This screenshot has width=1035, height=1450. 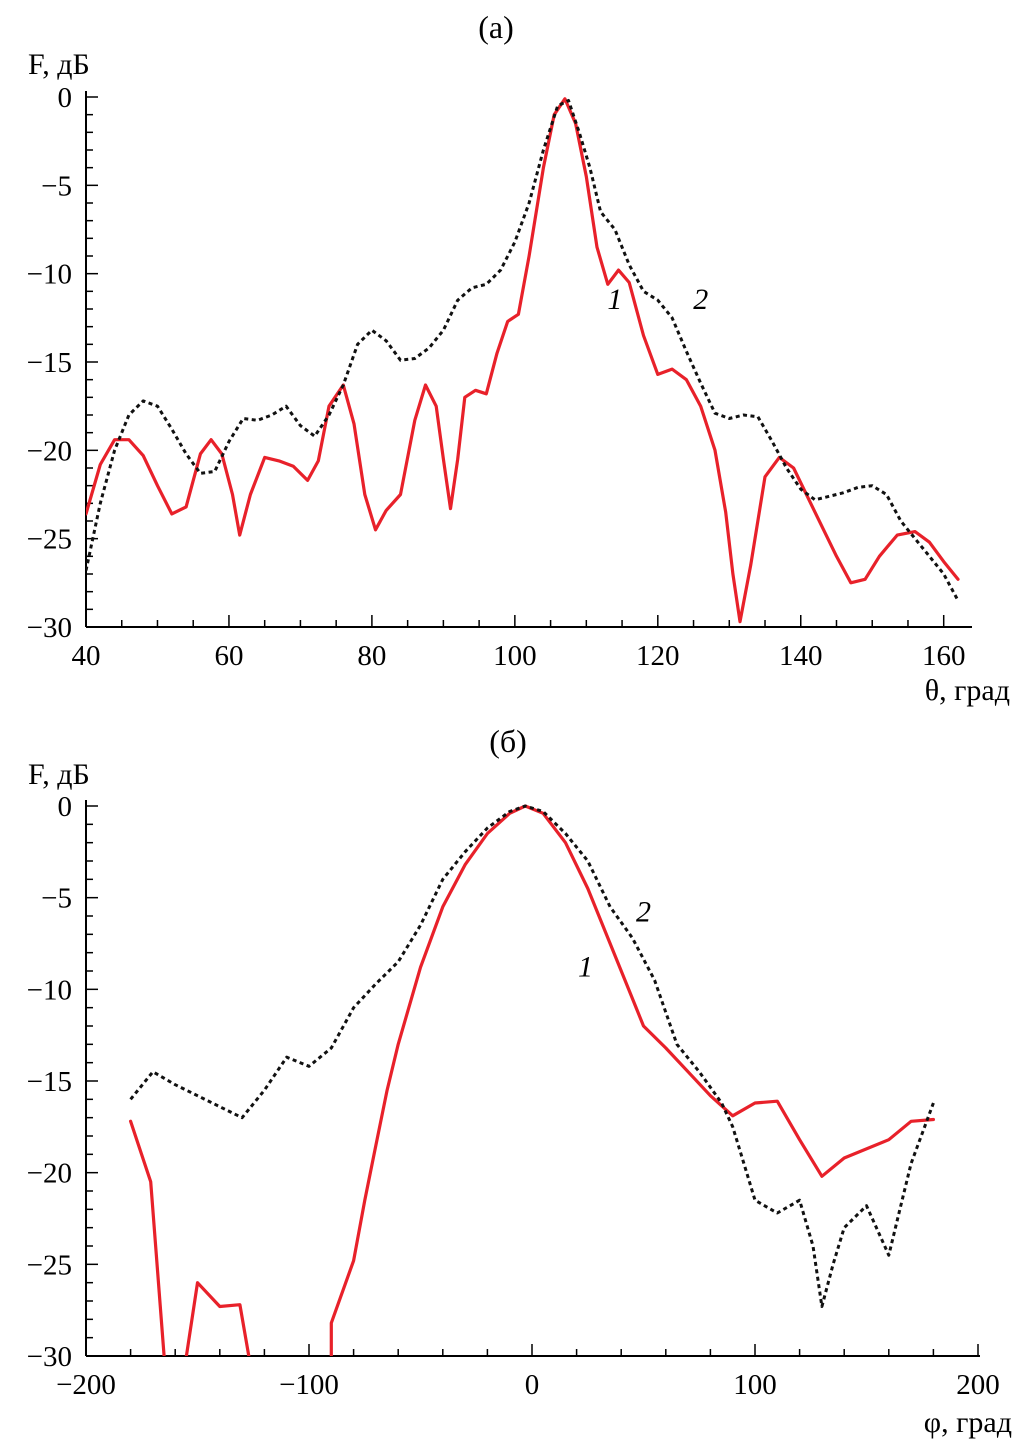 I want to click on x-tick-label: 80, so click(x=371, y=656).